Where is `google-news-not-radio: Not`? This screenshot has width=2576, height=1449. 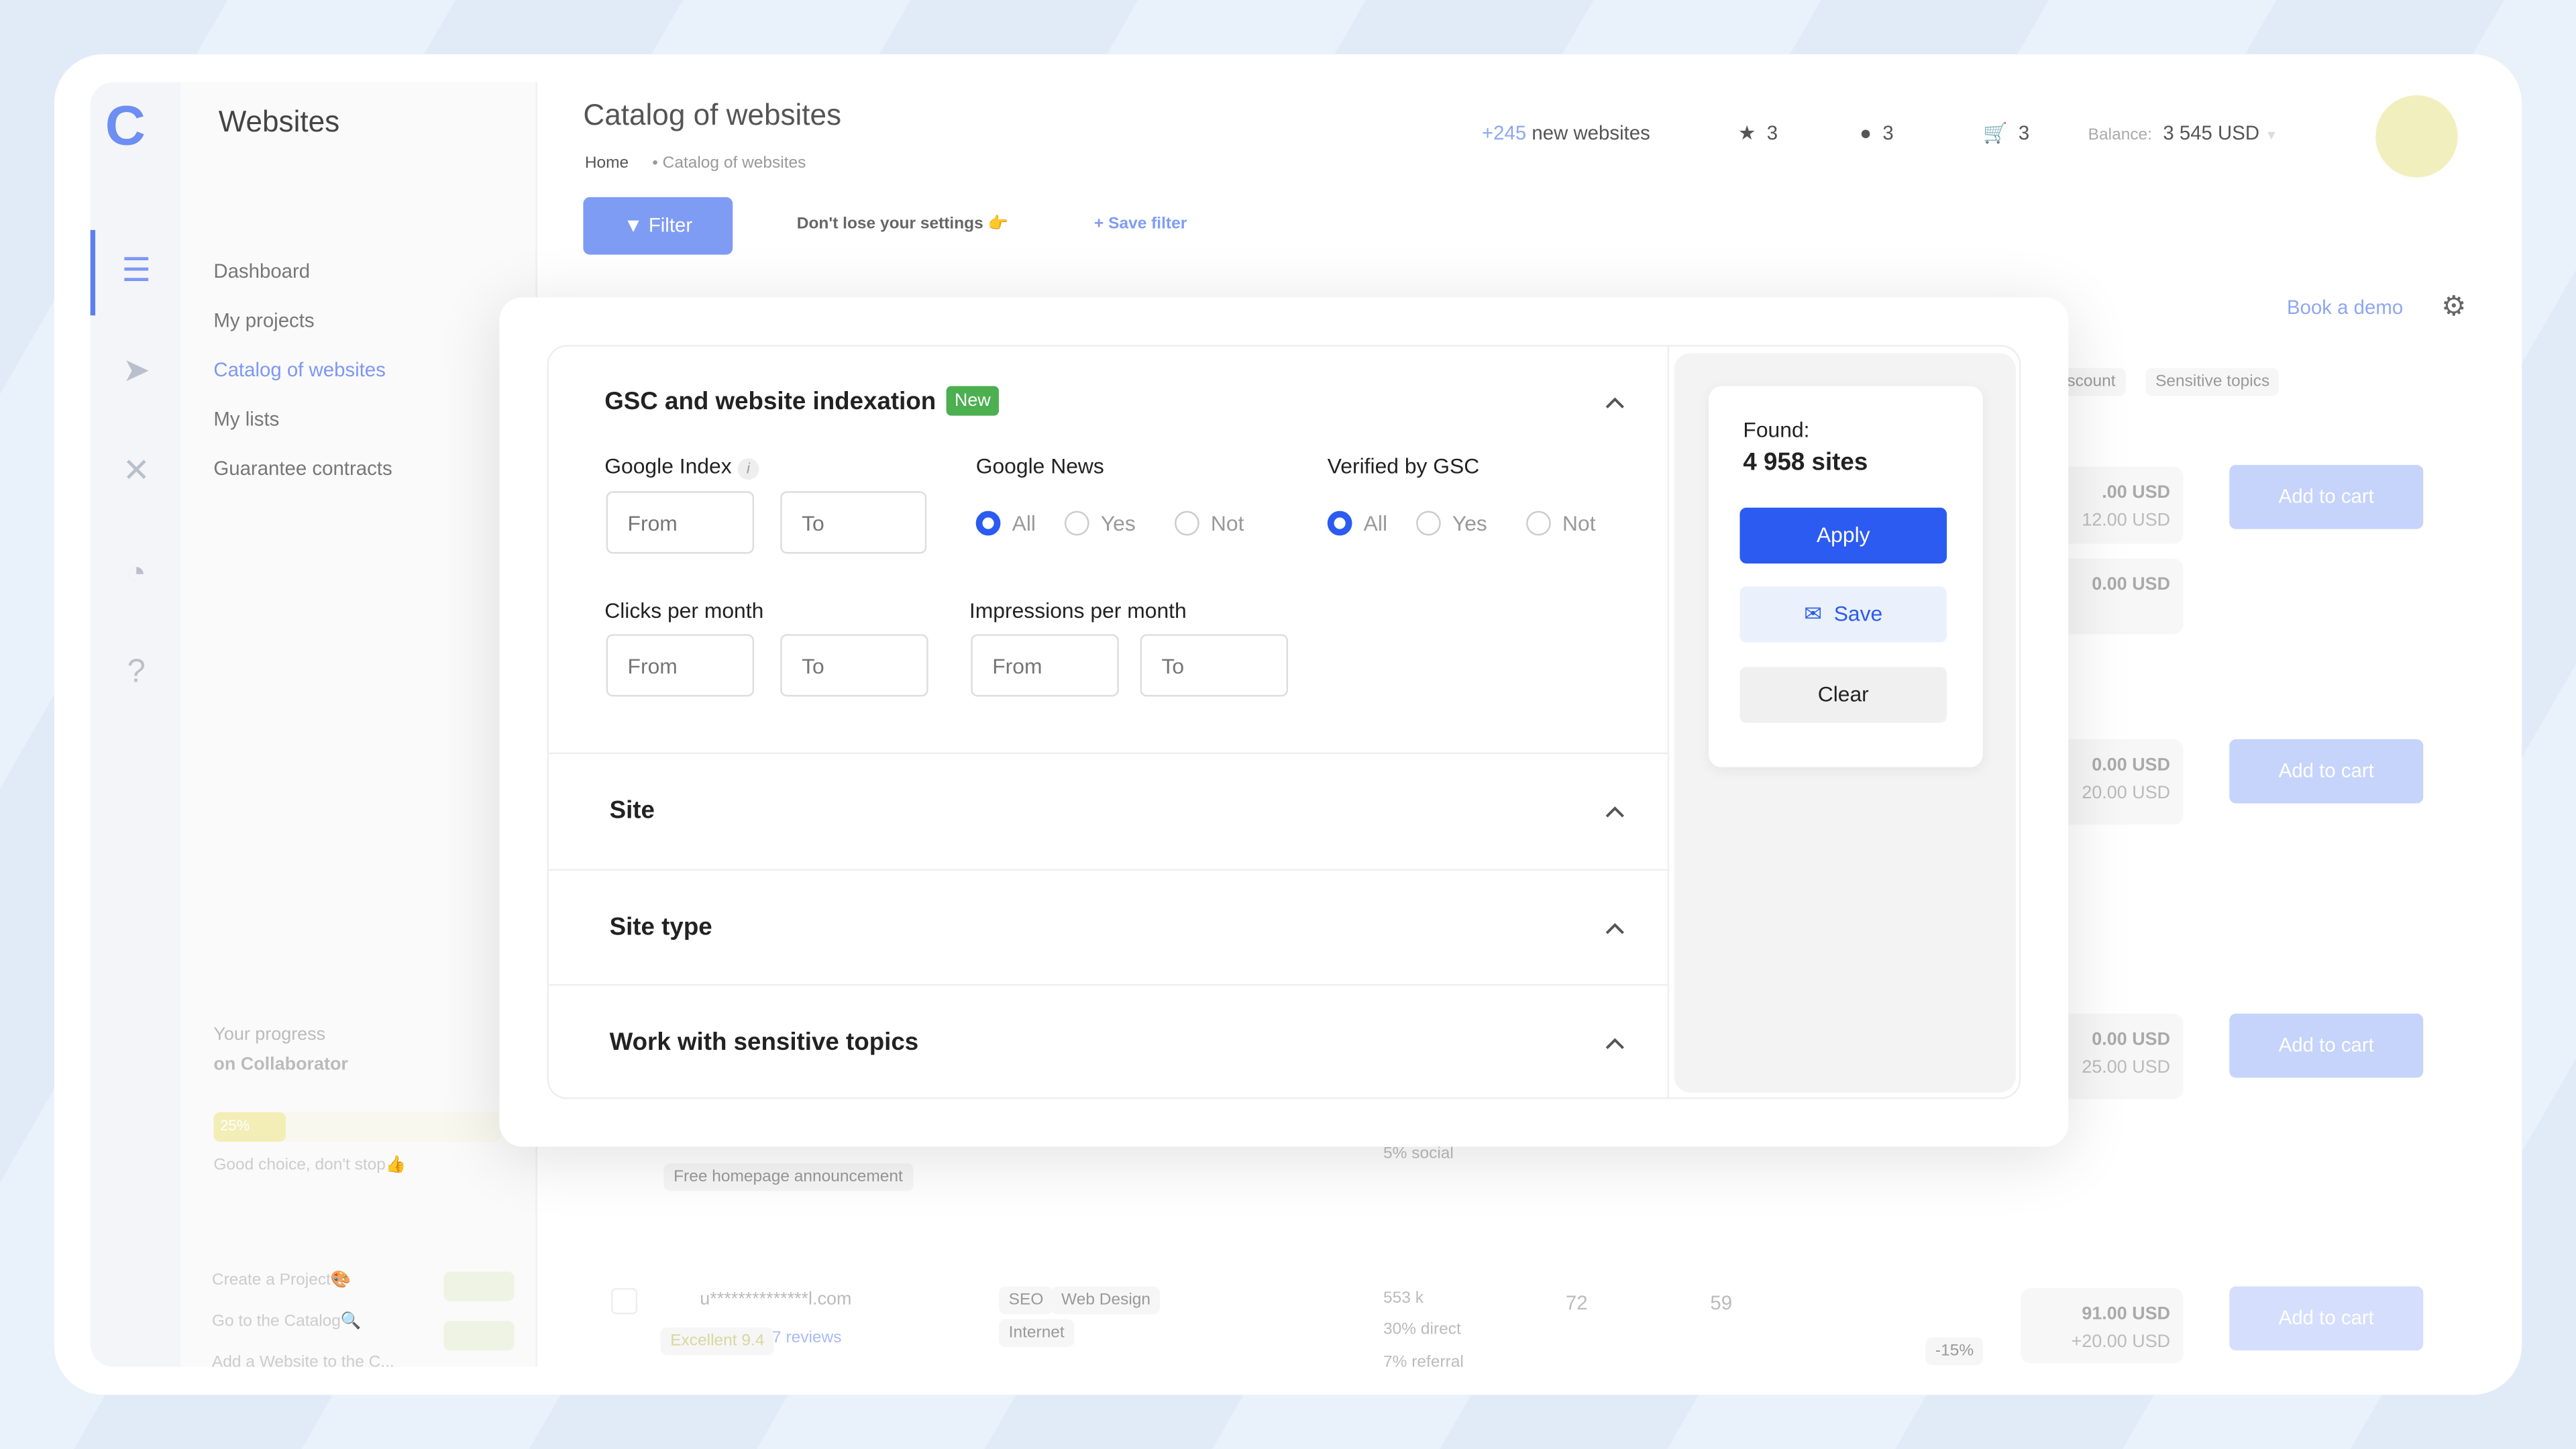
google-news-not-radio: Not is located at coordinates (1209, 523).